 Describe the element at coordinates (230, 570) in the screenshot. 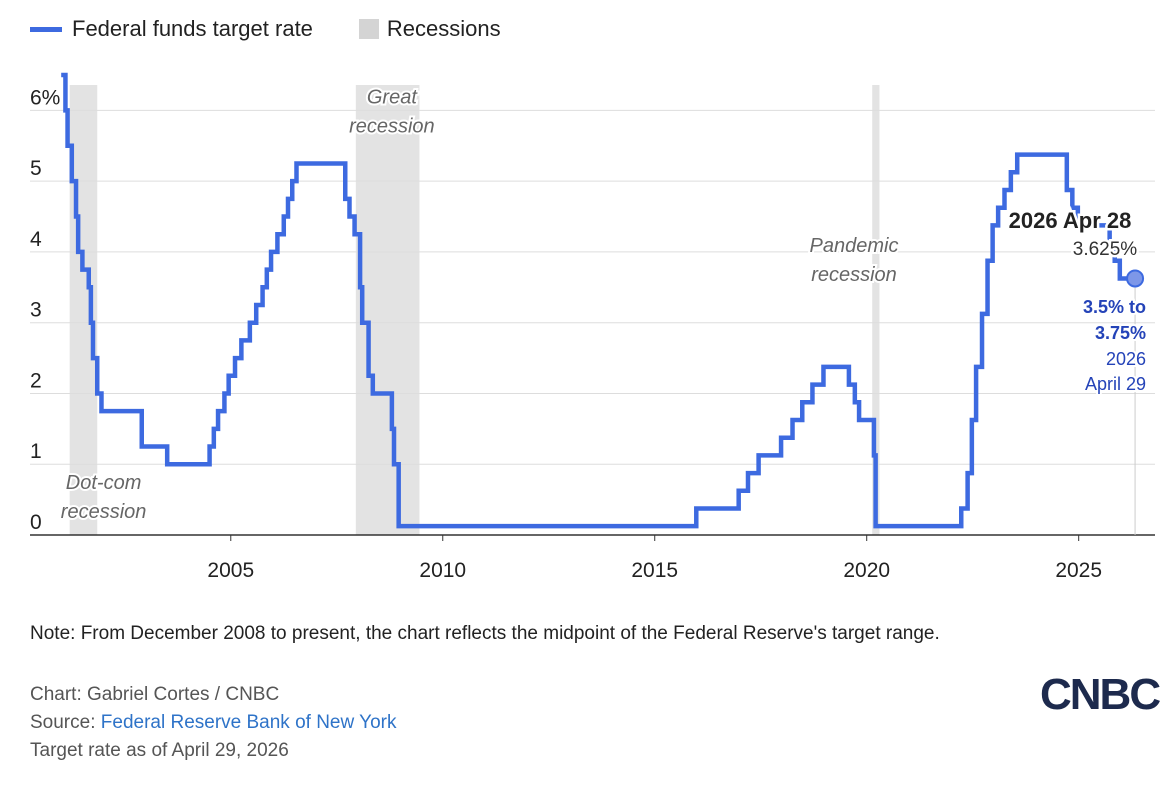

I see `x-tick-label: 2005` at that location.